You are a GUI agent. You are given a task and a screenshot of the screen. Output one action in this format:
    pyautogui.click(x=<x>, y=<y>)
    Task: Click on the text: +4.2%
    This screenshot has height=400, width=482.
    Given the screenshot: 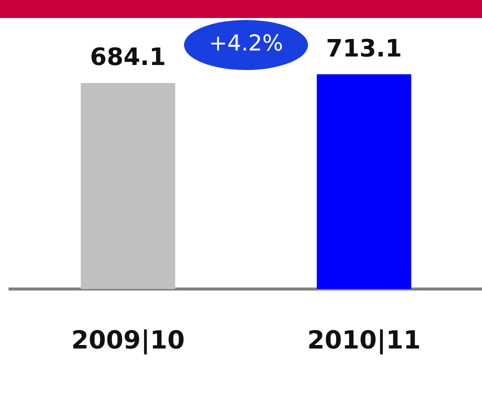 What is the action you would take?
    pyautogui.click(x=246, y=44)
    